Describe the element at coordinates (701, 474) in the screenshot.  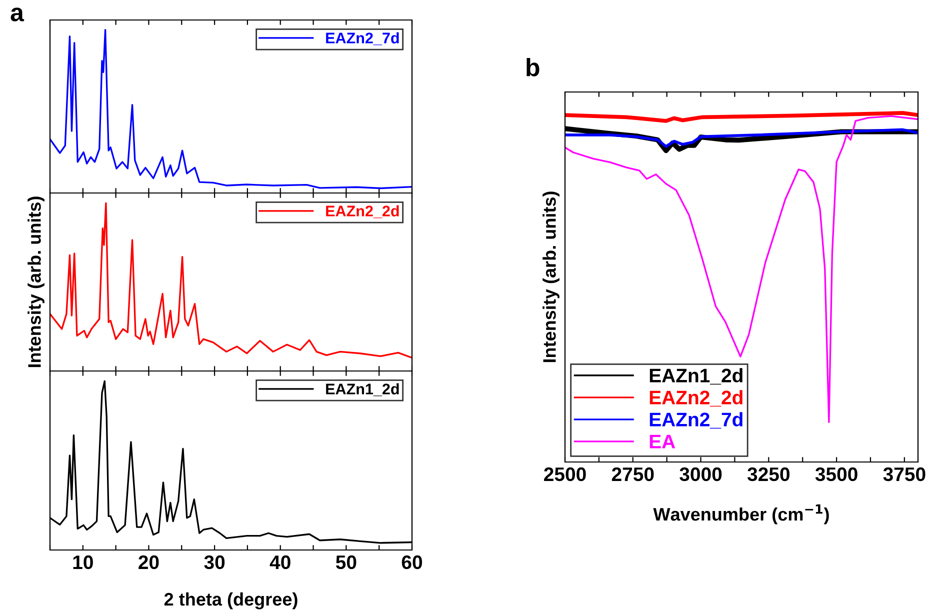
I see `x-tick-label: 3000` at that location.